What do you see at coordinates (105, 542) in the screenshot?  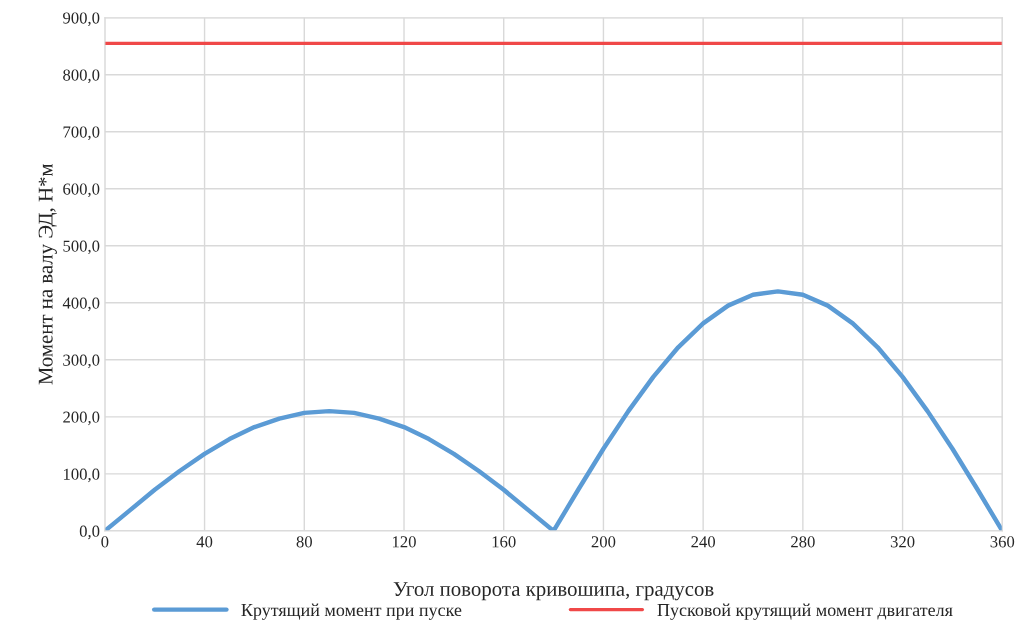 I see `x-tick-label: 0` at bounding box center [105, 542].